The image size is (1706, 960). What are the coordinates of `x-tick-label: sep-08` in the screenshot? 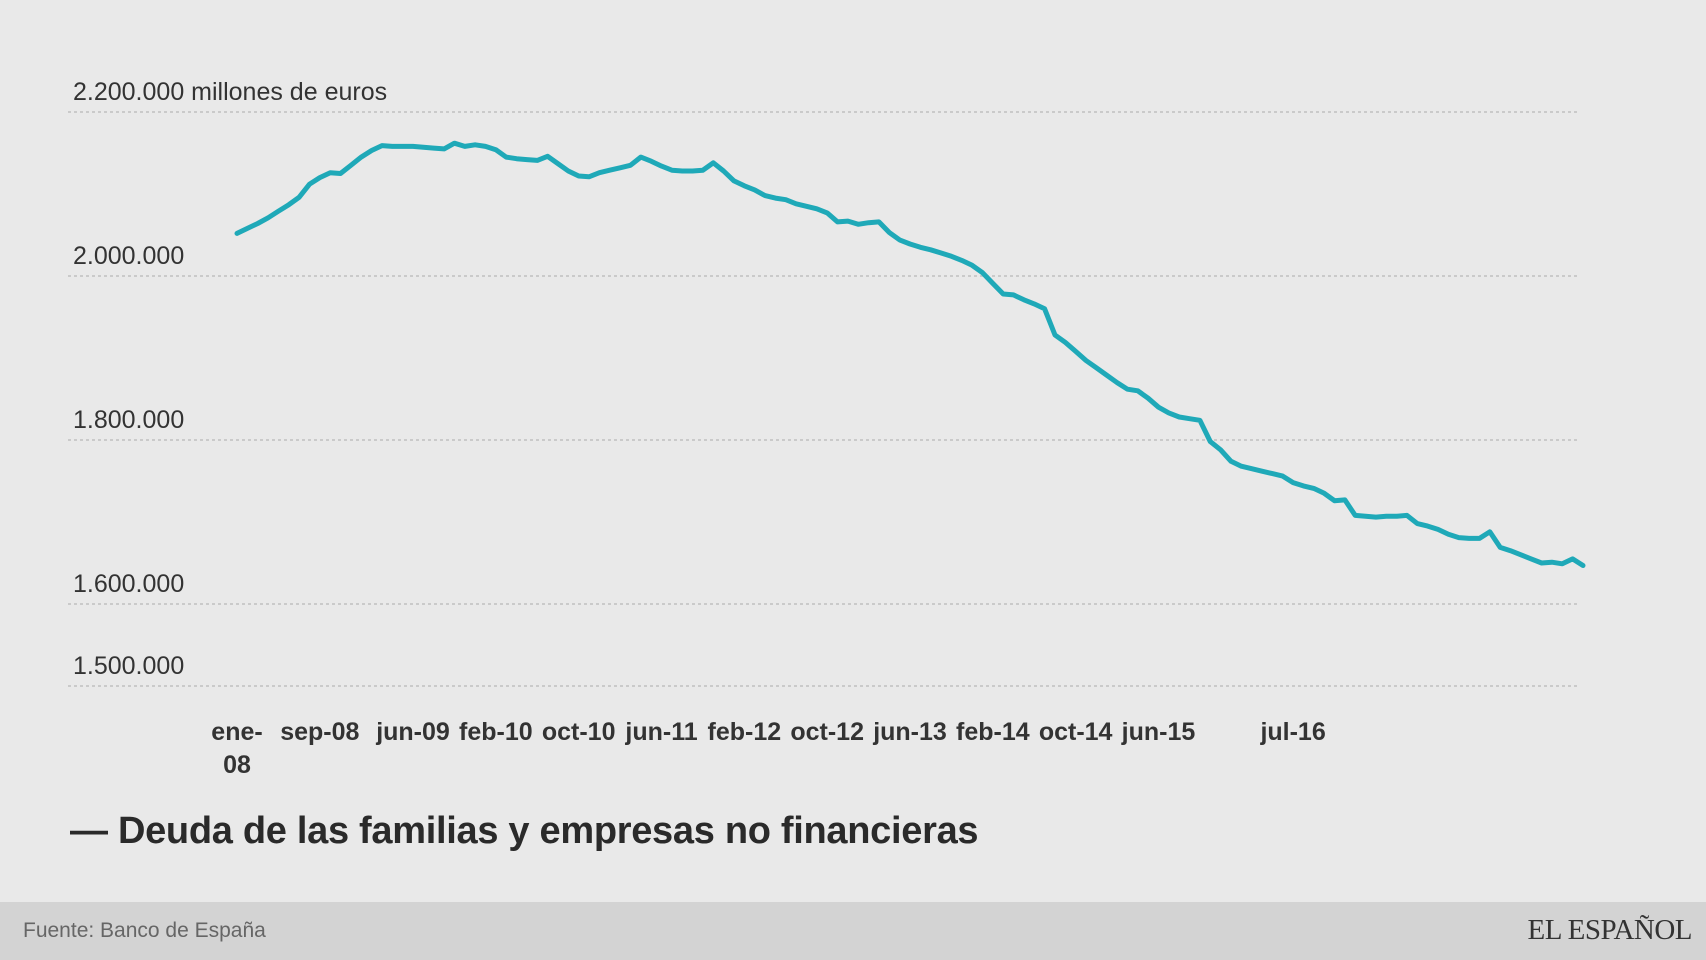 It's located at (319, 732).